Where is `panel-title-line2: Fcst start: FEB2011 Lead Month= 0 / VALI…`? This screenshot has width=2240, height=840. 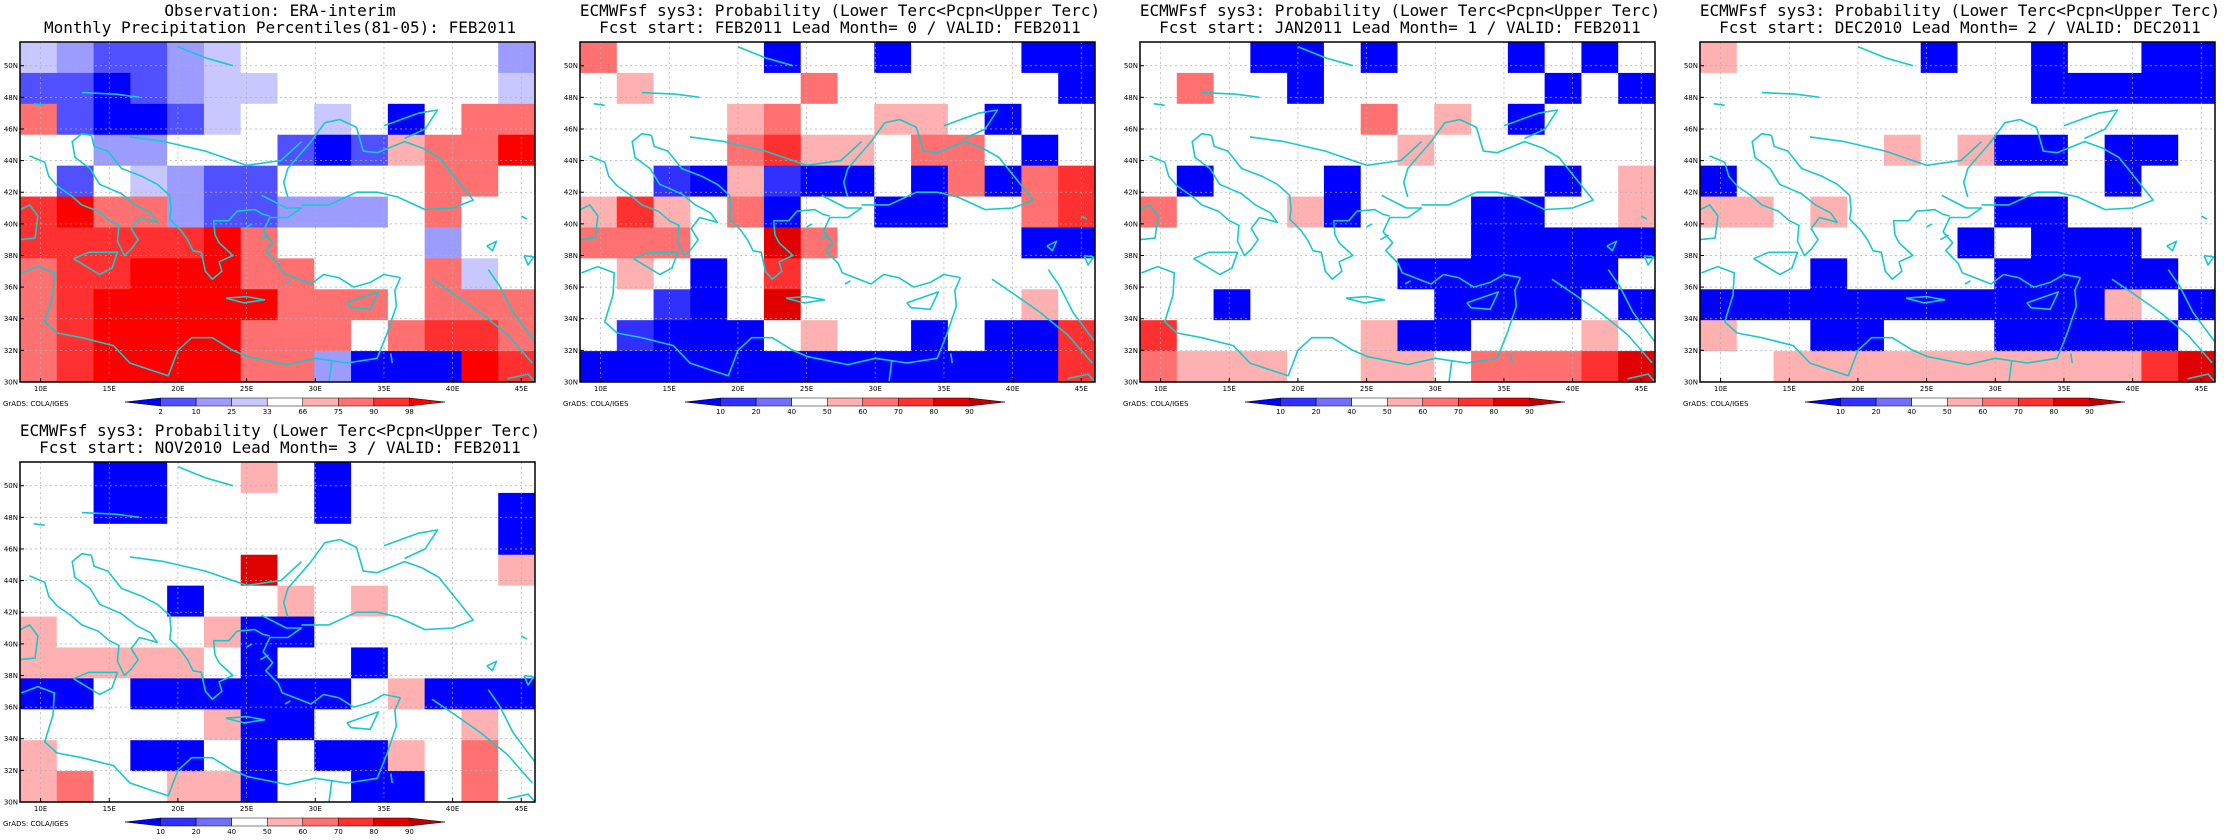
panel-title-line2: Fcst start: FEB2011 Lead Month= 0 / VALI… is located at coordinates (840, 27).